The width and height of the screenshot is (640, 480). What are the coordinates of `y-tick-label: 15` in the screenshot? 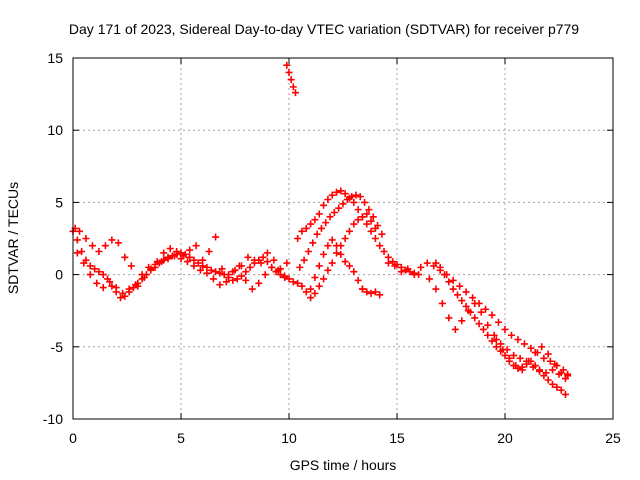 It's located at (55, 58).